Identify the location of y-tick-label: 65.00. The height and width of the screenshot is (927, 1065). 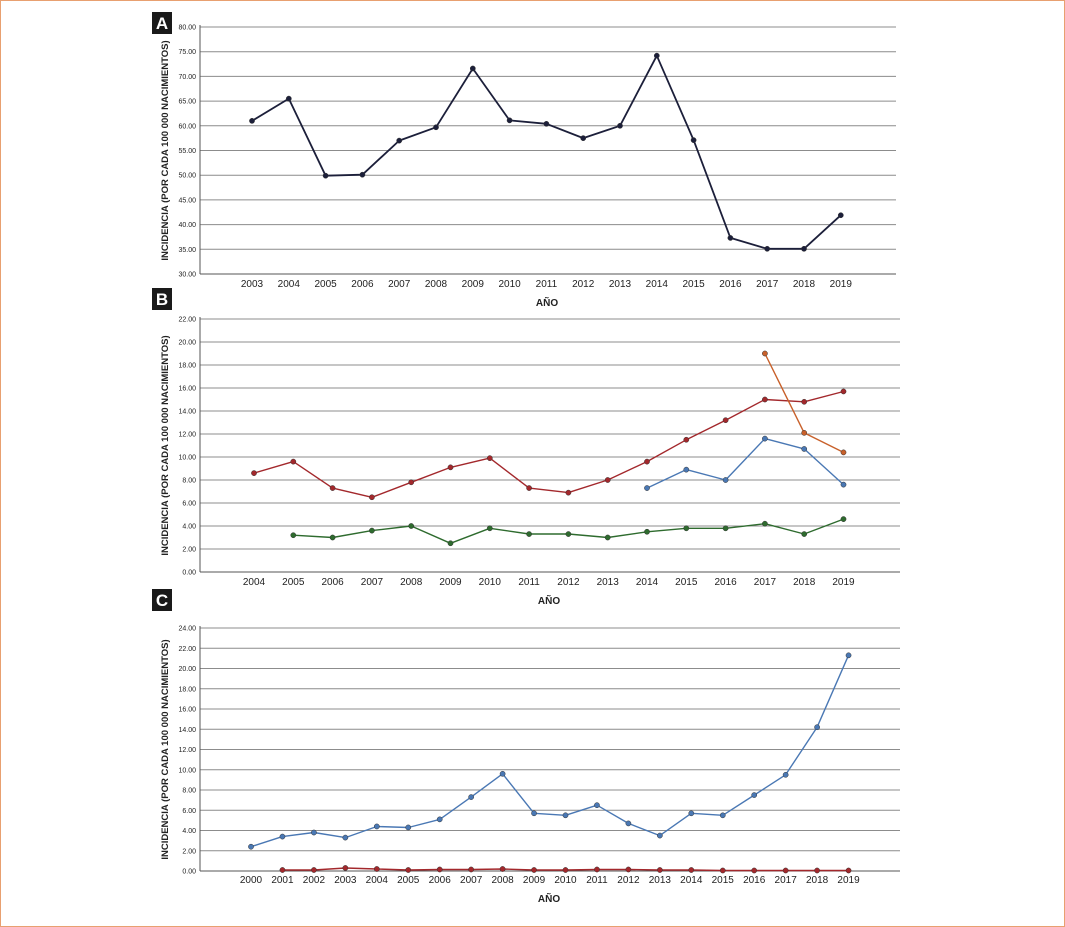
(187, 102).